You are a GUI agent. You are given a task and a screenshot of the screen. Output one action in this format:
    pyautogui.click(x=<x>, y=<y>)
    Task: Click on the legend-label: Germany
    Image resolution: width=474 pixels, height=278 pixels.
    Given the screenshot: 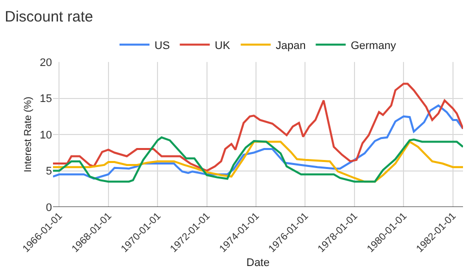 What is the action you would take?
    pyautogui.click(x=373, y=46)
    